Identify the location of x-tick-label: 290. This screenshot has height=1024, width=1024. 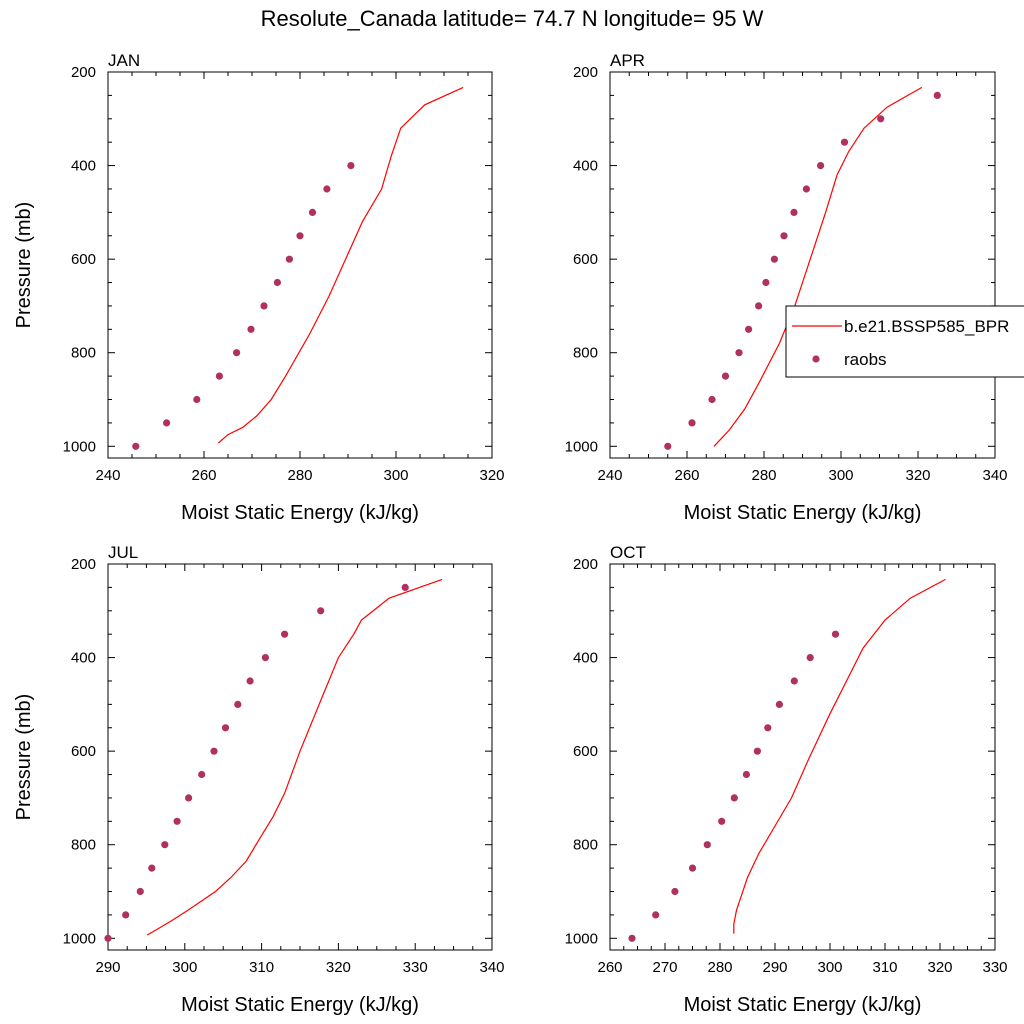
(774, 967).